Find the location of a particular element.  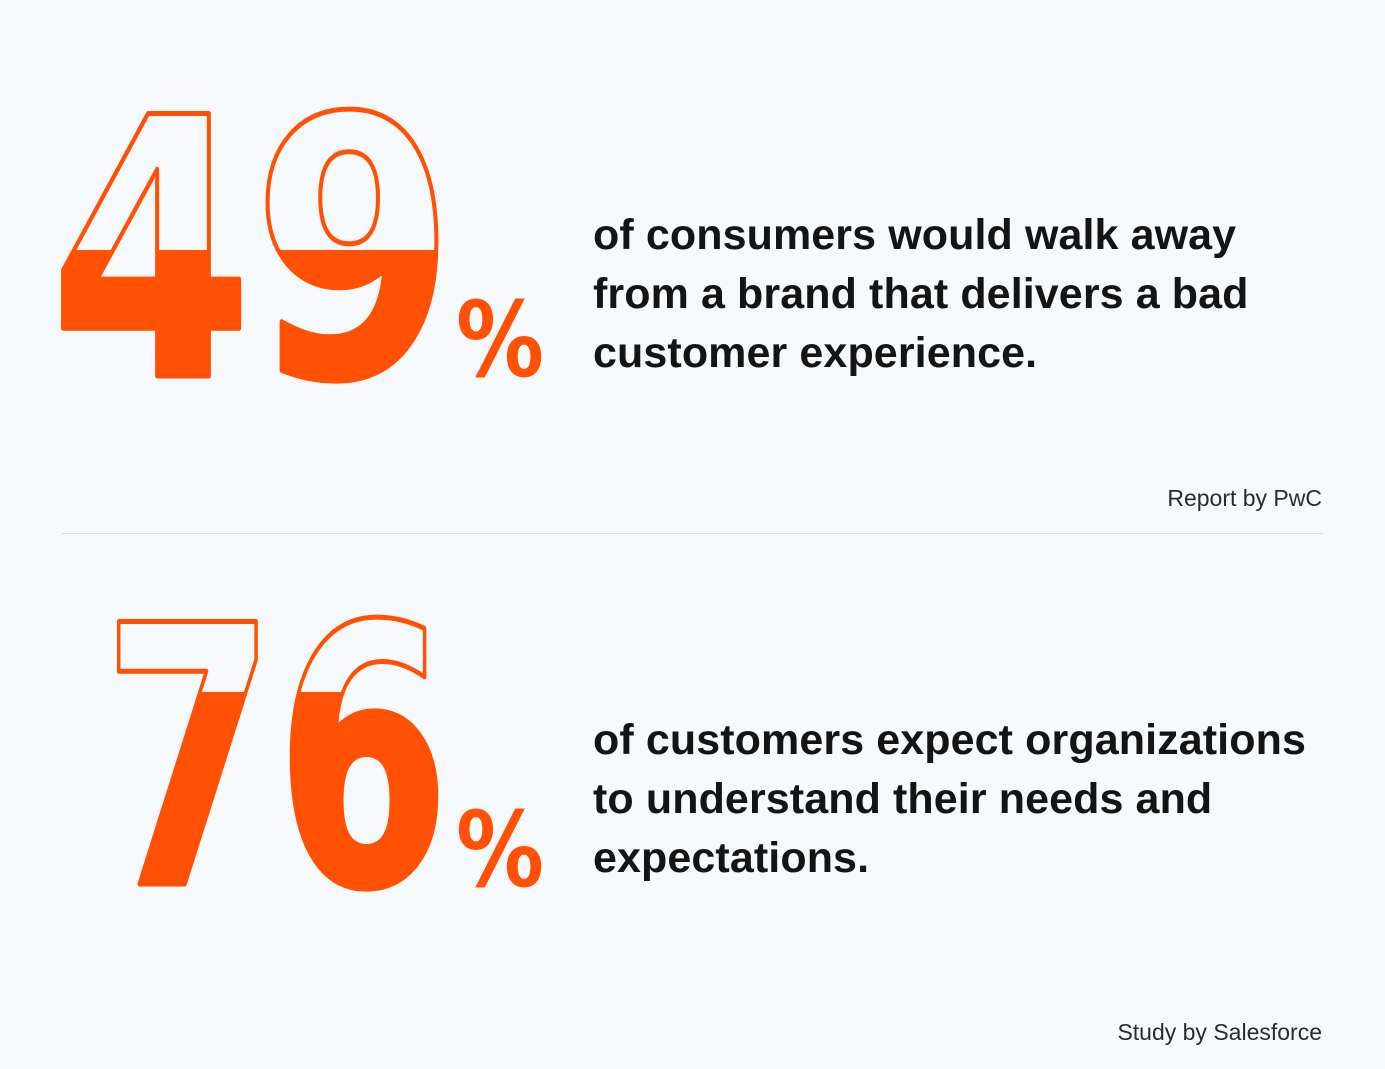

stat-figure-graphic: 76 76 % is located at coordinates (322, 780).